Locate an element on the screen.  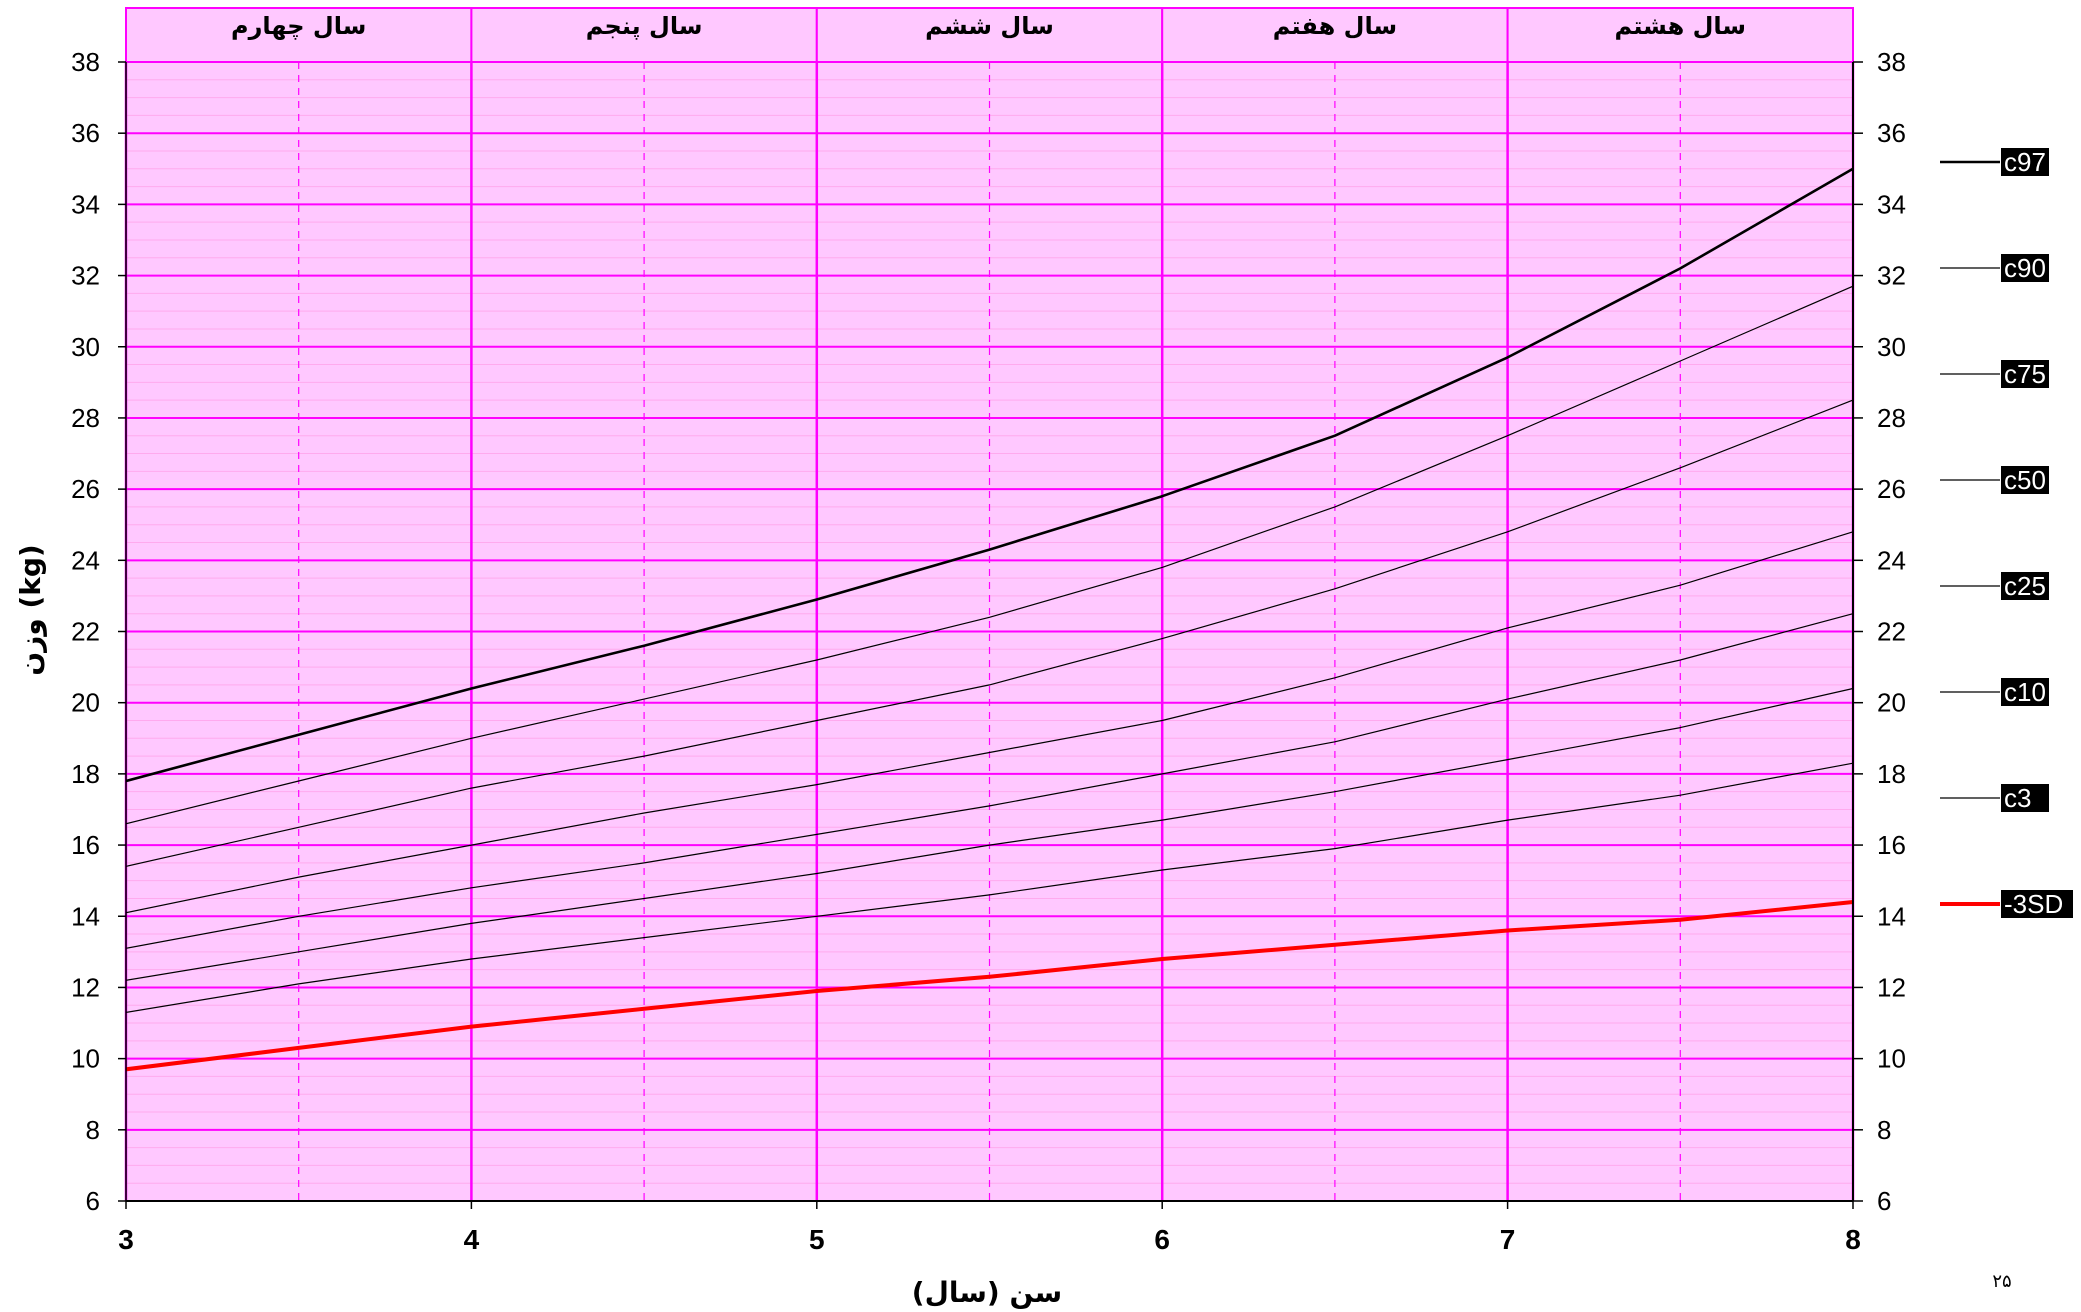
year-header-label: سال چهارم is located at coordinates (298, 26).